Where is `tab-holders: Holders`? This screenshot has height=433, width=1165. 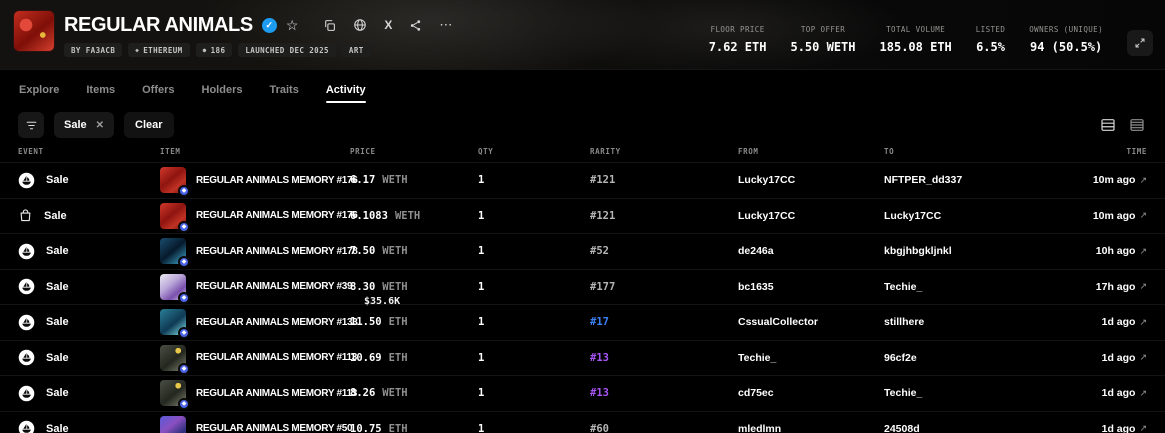
tab-holders: Holders is located at coordinates (222, 90).